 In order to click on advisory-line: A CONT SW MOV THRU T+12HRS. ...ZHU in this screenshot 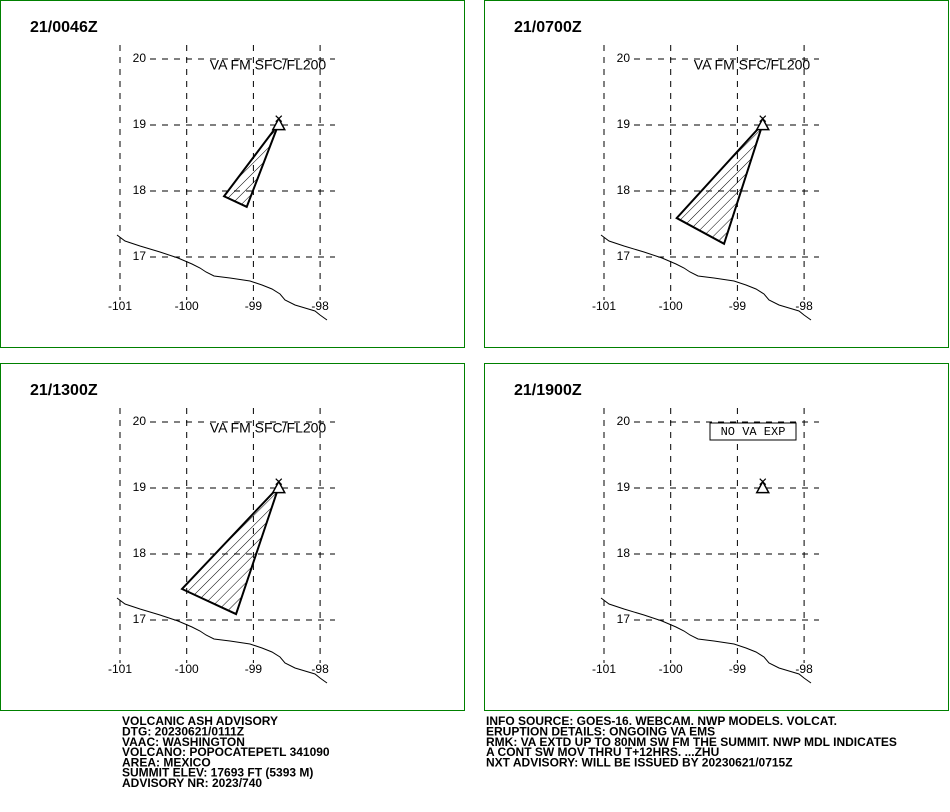, I will do `click(602, 752)`.